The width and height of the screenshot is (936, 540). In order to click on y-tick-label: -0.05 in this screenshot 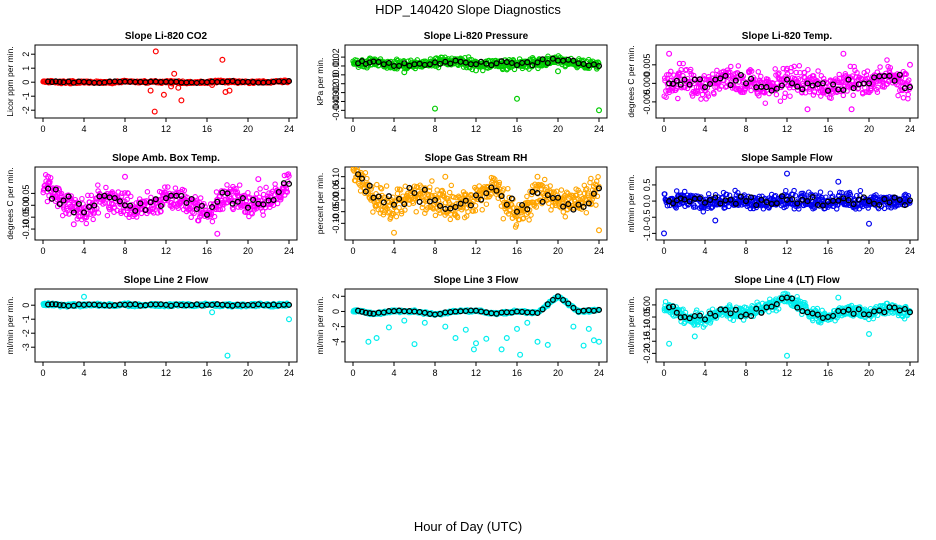, I will do `click(26, 217)`.